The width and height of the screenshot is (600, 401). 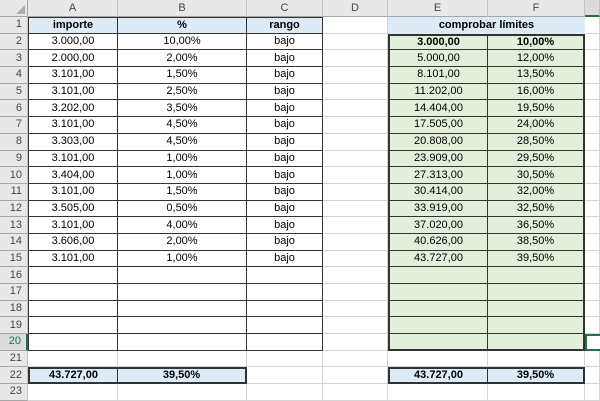 What do you see at coordinates (438, 8) in the screenshot?
I see `column-header-E: E` at bounding box center [438, 8].